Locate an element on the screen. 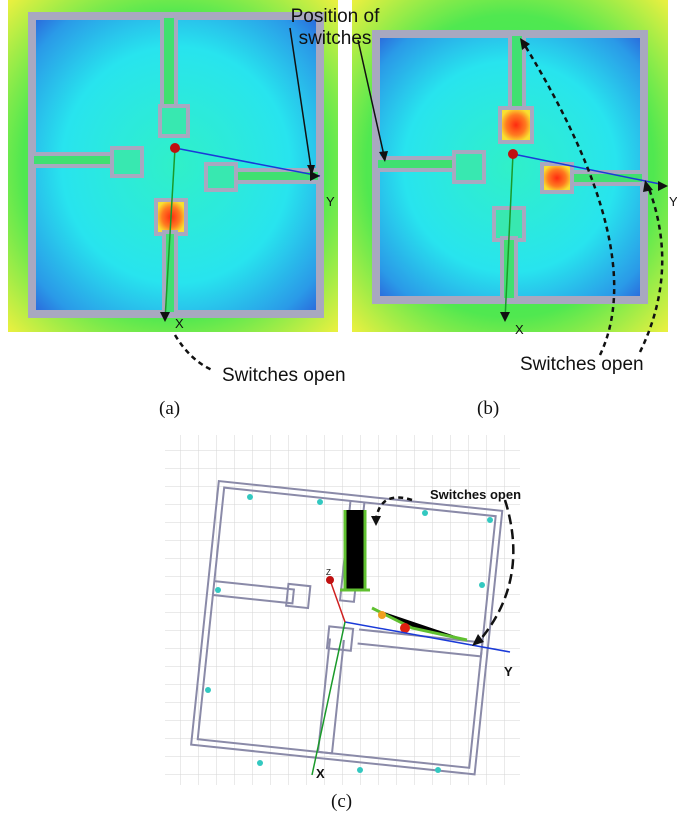 The height and width of the screenshot is (817, 677). annotation: Position of switches is located at coordinates (335, 27).